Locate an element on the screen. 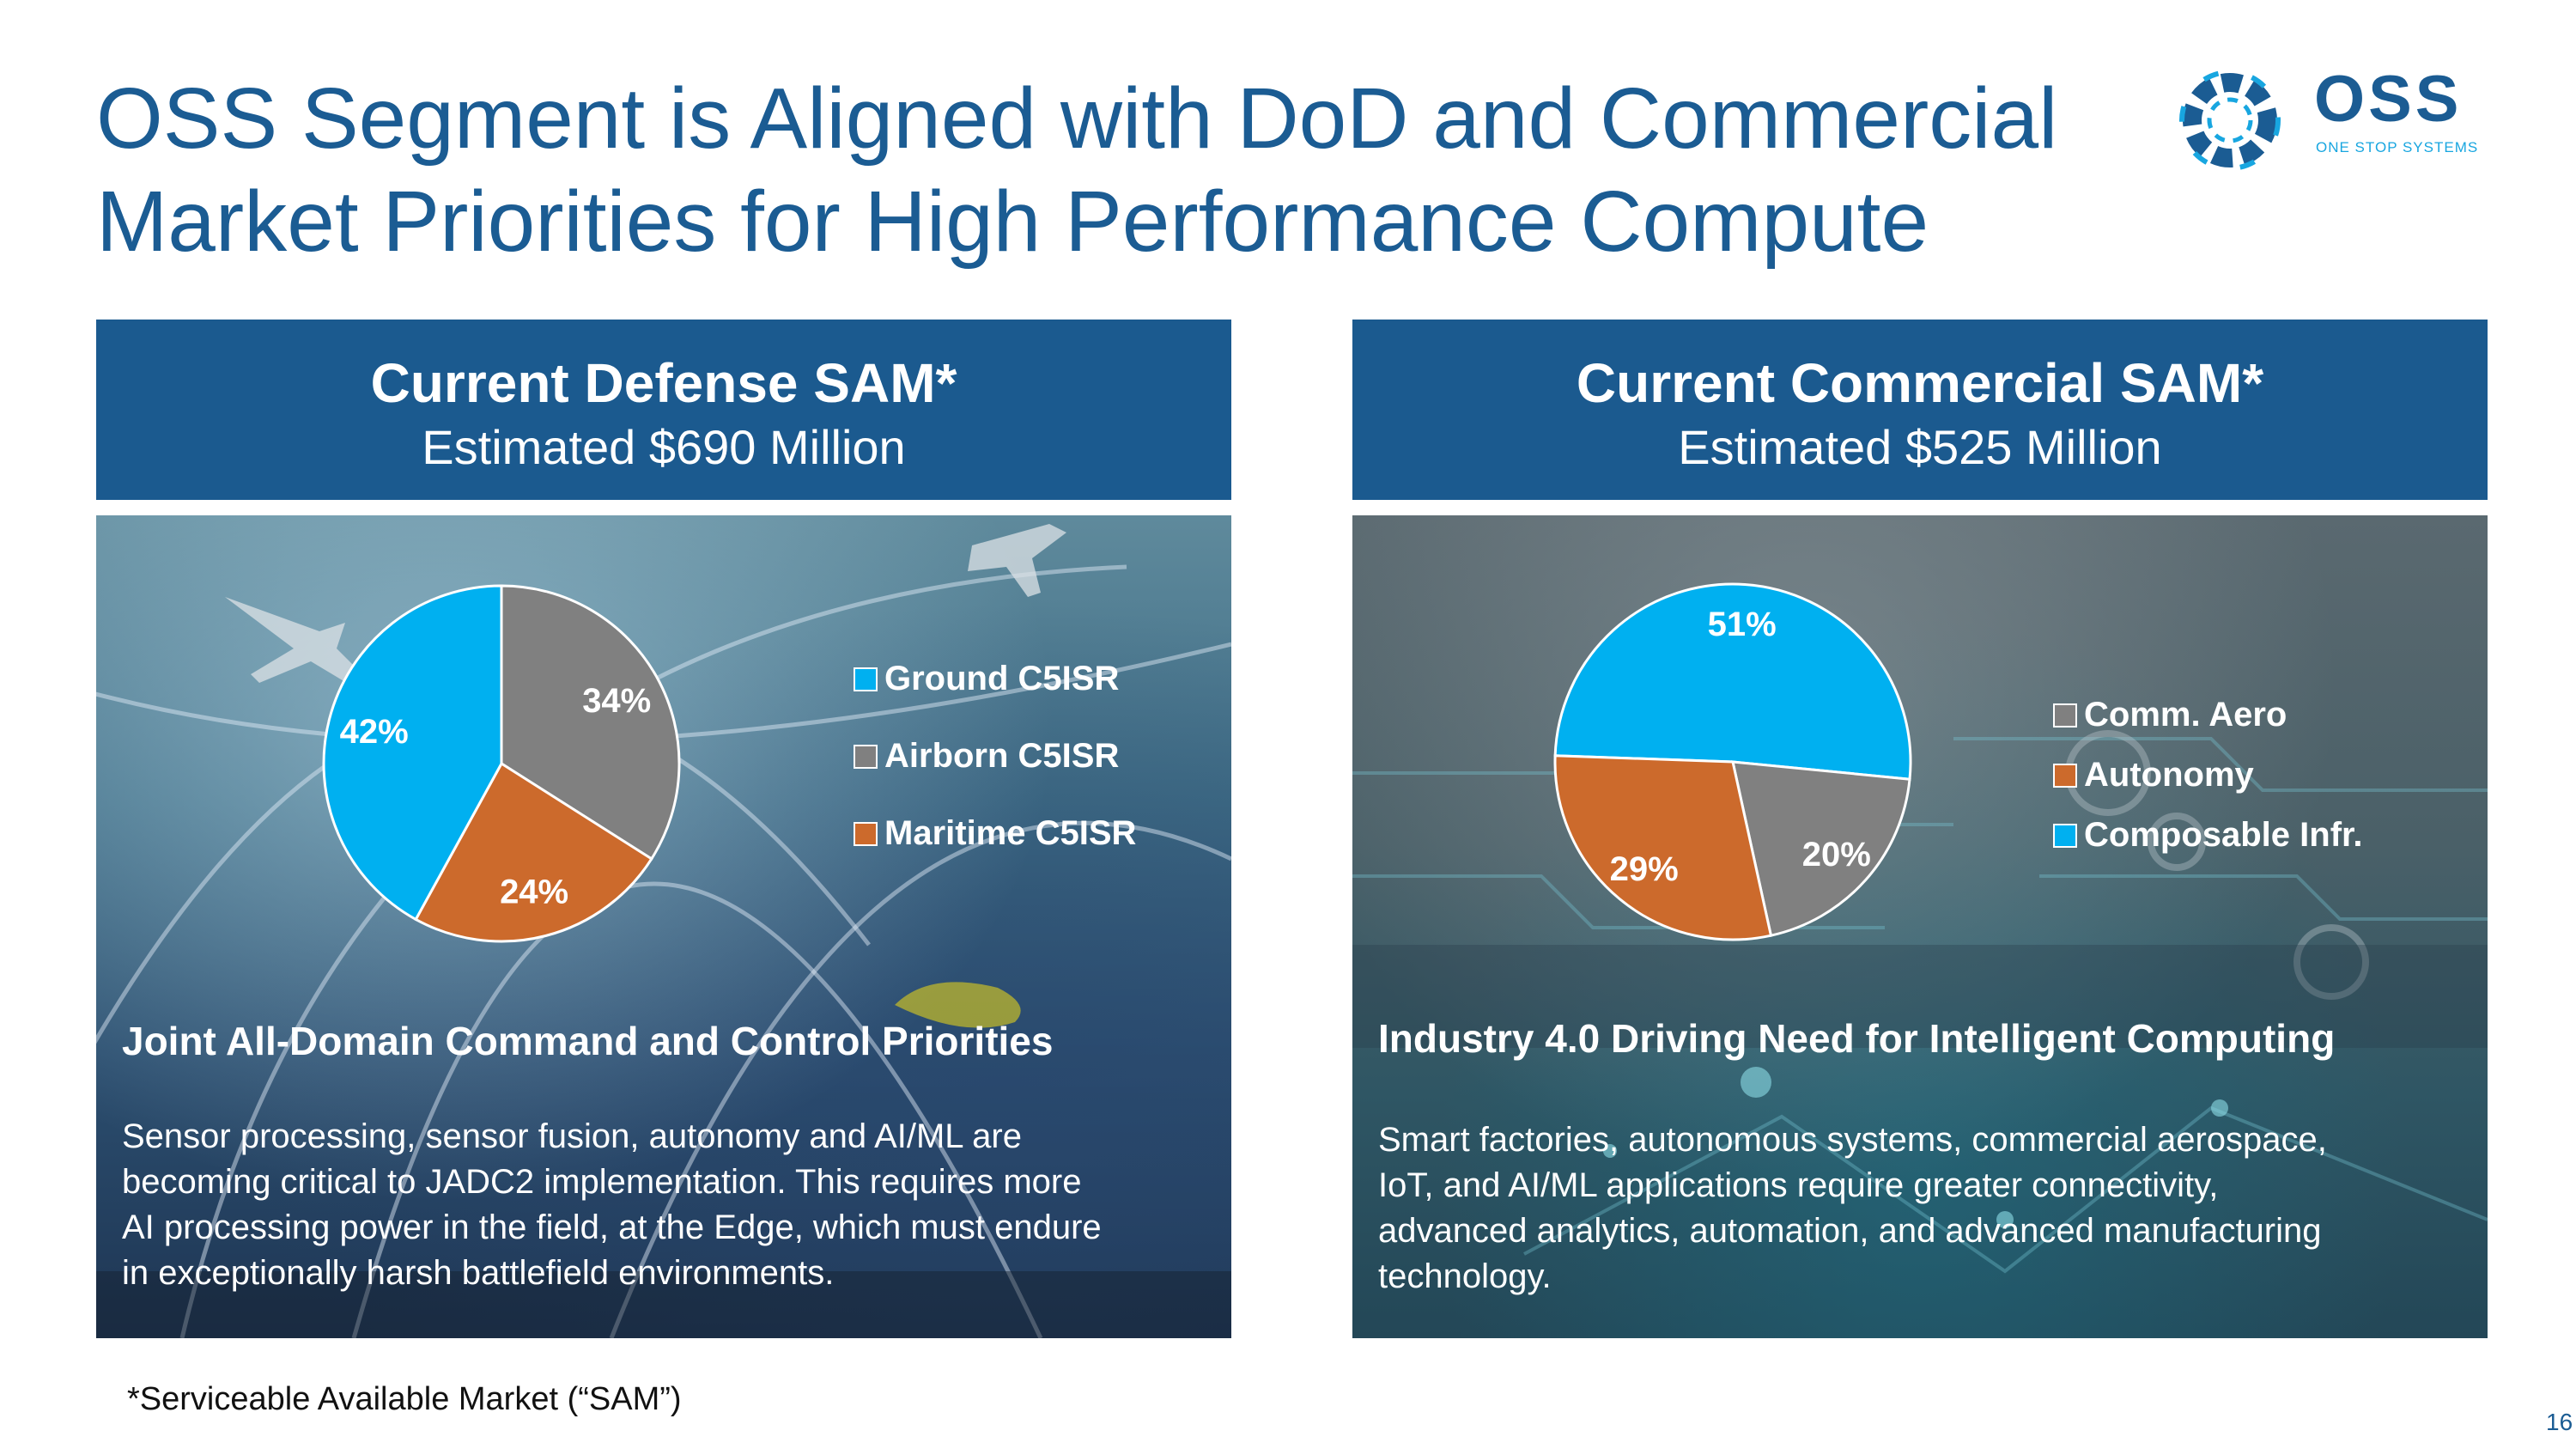 Image resolution: width=2576 pixels, height=1449 pixels. commercial-body-line: technology. is located at coordinates (1465, 1276).